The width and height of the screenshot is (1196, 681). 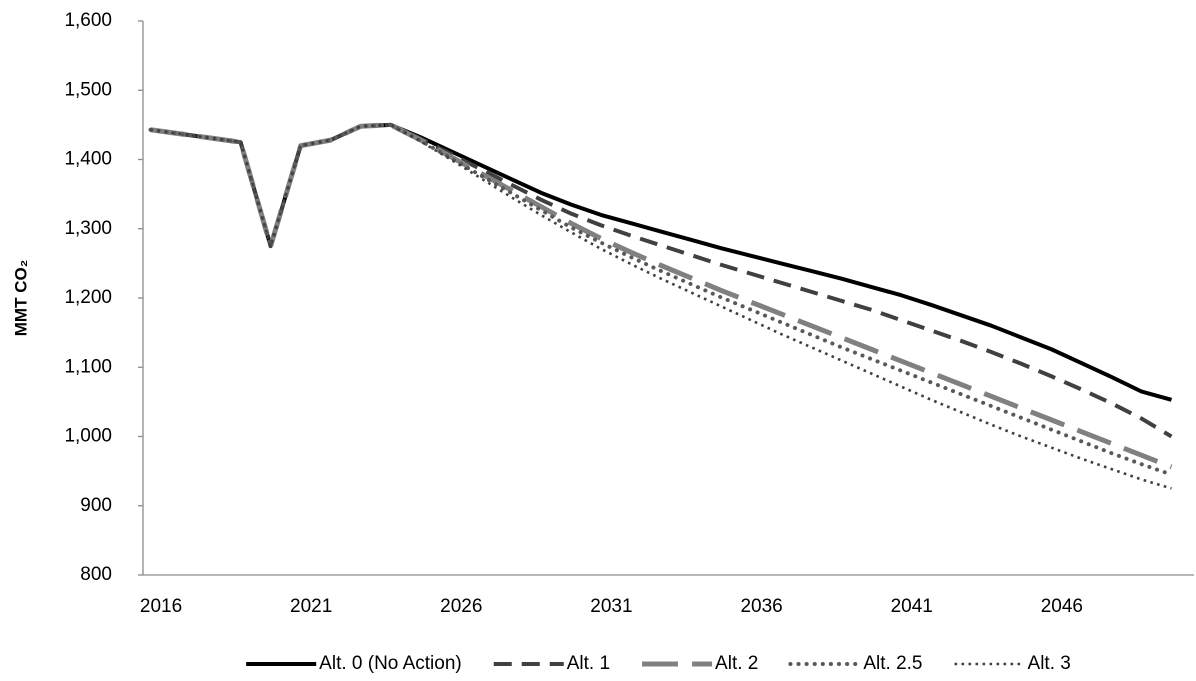 What do you see at coordinates (912, 606) in the screenshot?
I see `x-tick-label: 2041` at bounding box center [912, 606].